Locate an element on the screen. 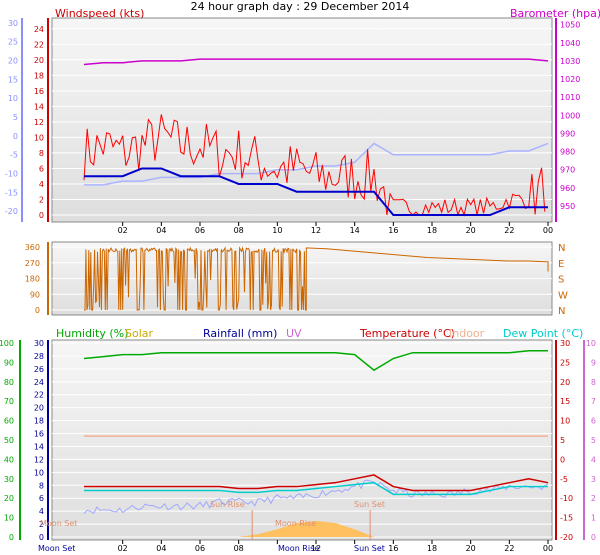 This screenshot has width=600, height=555. windspeed-tick: 24 is located at coordinates (39, 29).